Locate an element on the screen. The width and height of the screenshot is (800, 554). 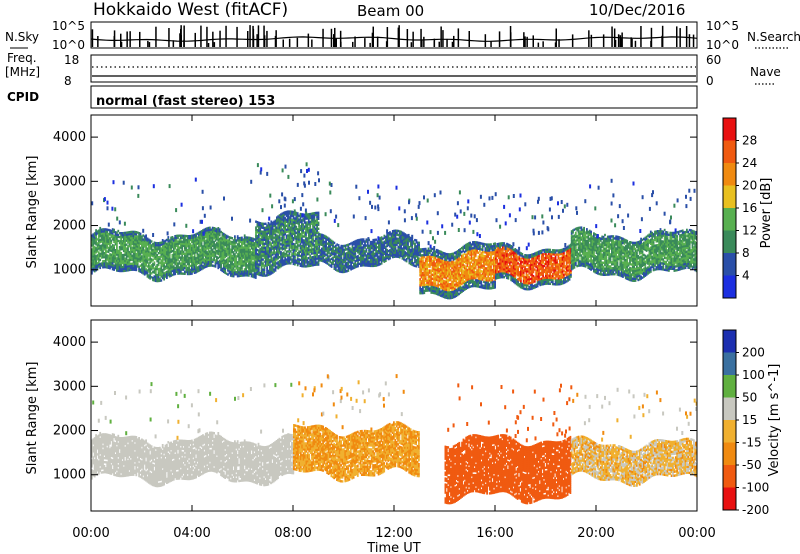
noise-sky-bar is located at coordinates (195, 39).